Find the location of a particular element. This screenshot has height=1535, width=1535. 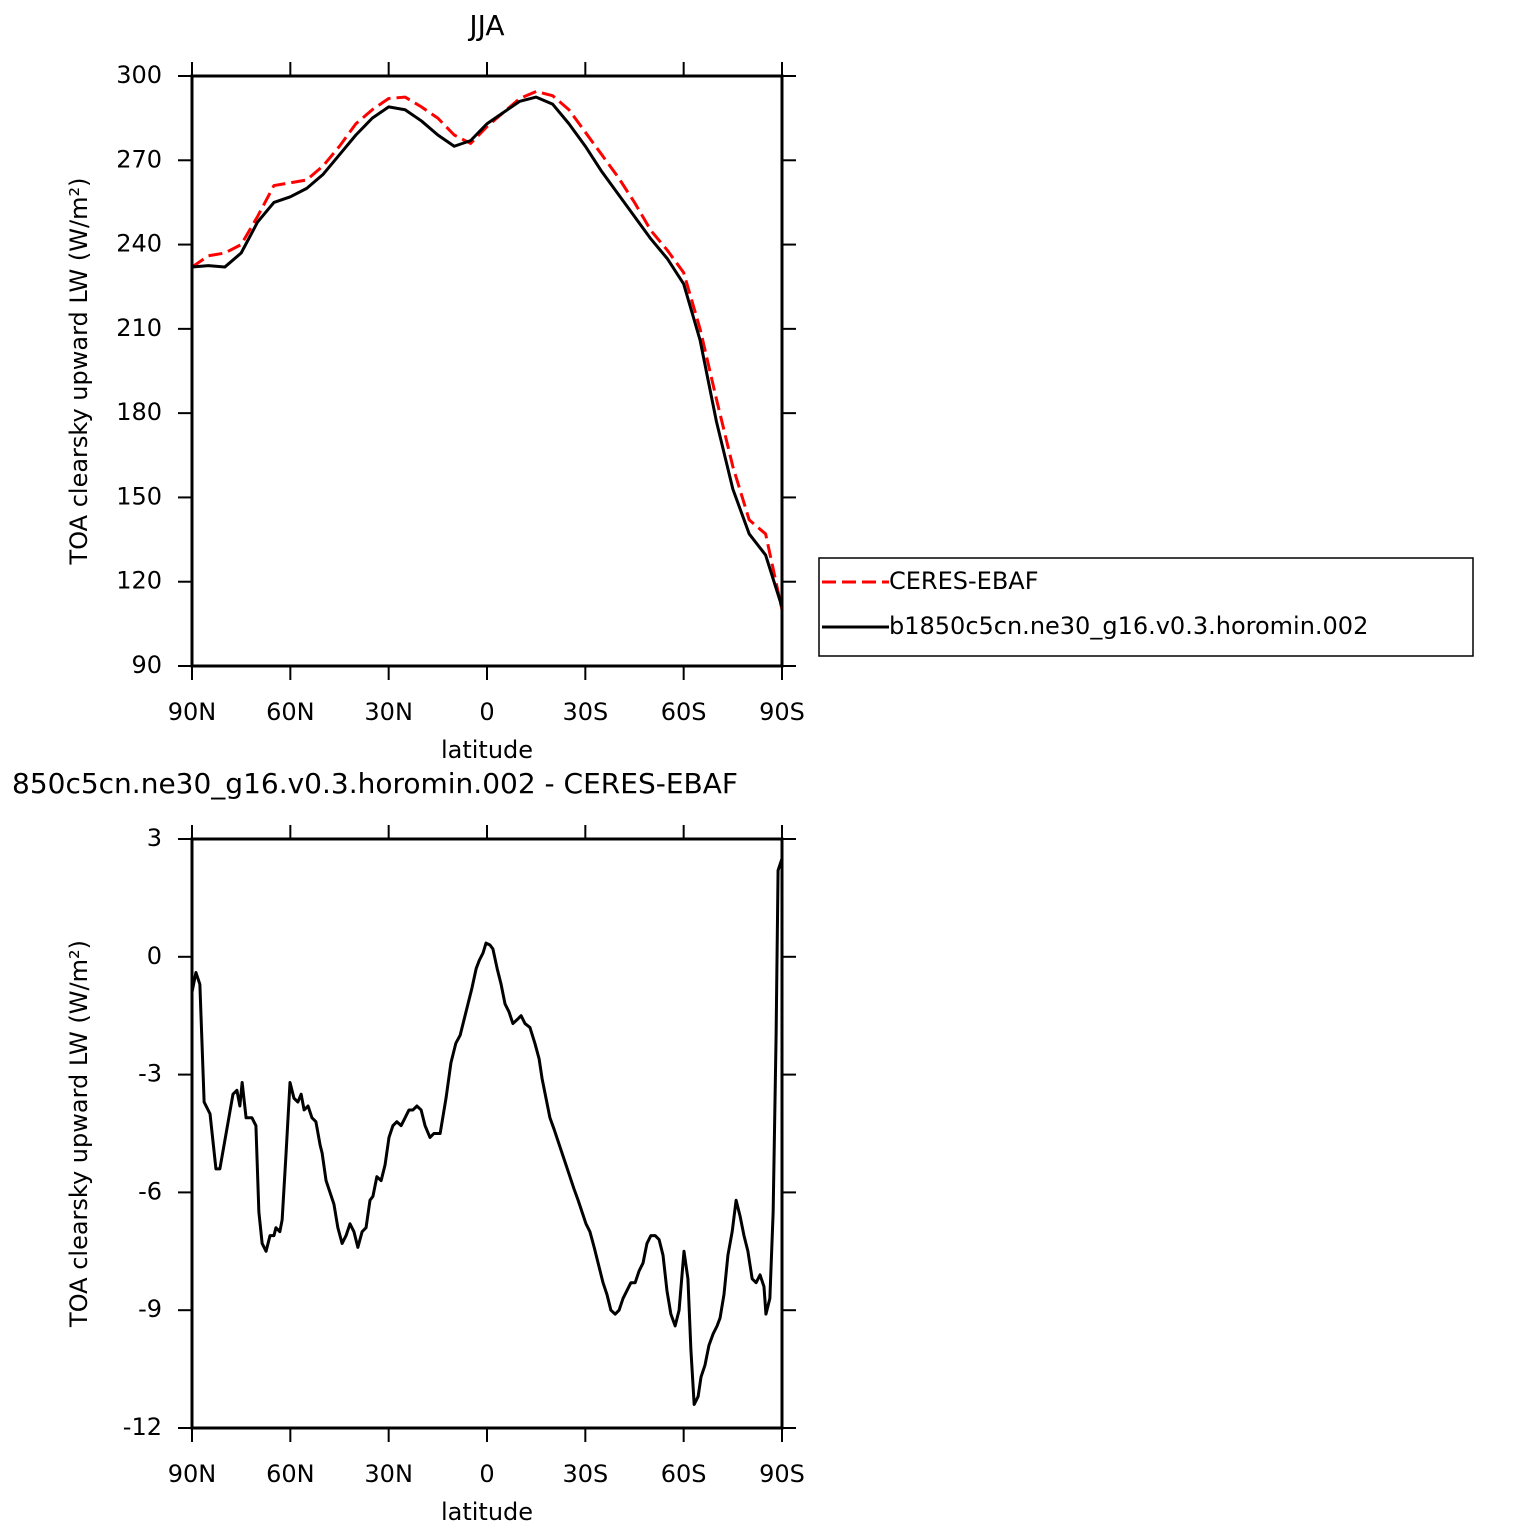

y-tick-label: 240 is located at coordinates (139, 244).